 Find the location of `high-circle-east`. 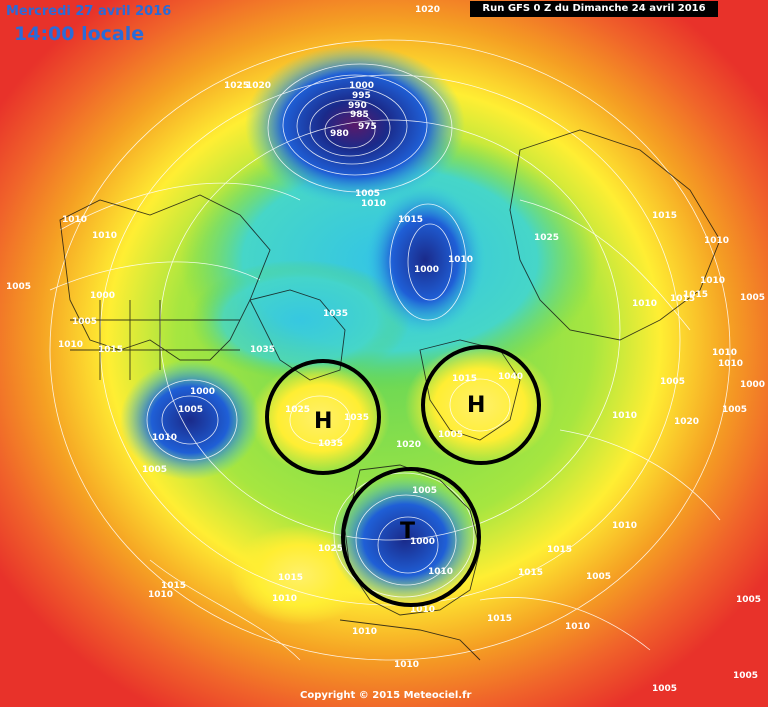

high-circle-east is located at coordinates (481, 405).